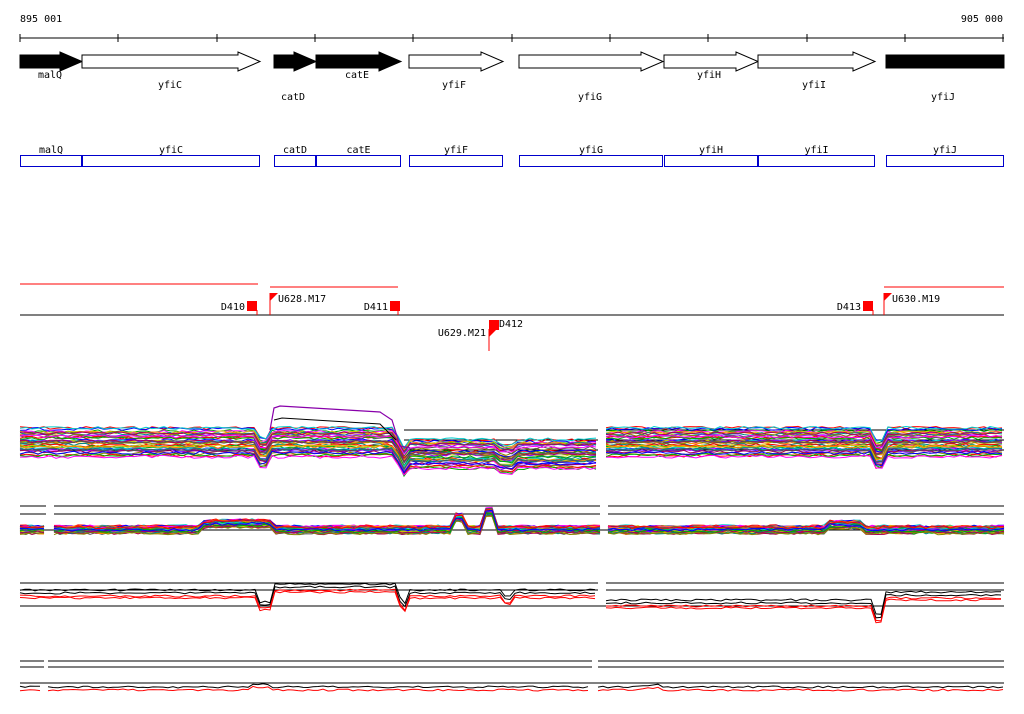 Image resolution: width=1024 pixels, height=714 pixels. What do you see at coordinates (711, 66) in the screenshot?
I see `gene-arrow-yfiH: yfiH` at bounding box center [711, 66].